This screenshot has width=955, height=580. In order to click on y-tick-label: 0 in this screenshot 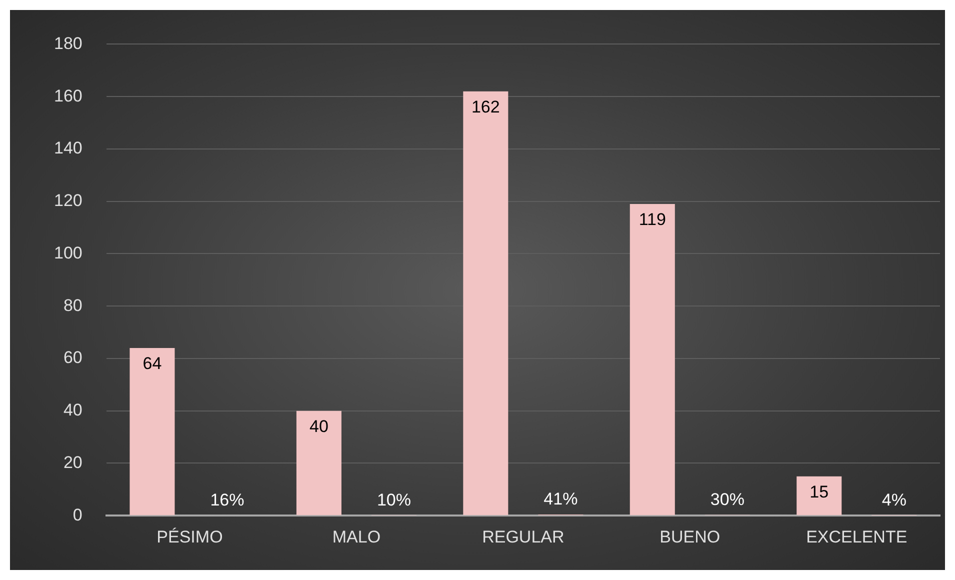, I will do `click(77, 514)`.